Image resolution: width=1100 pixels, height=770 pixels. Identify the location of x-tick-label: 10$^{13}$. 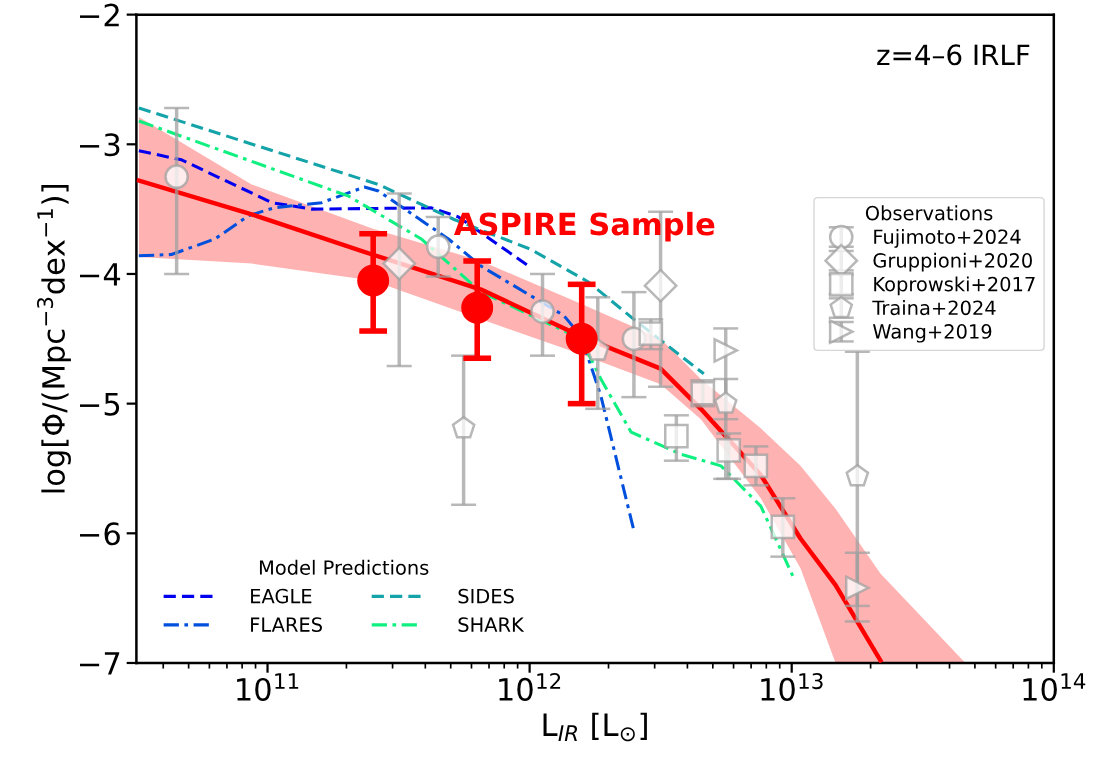
(792, 686).